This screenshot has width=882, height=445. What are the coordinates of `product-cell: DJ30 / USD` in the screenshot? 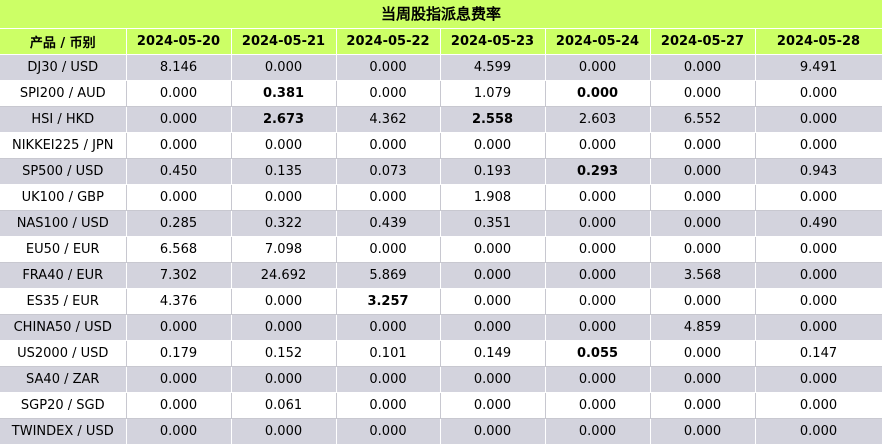 It's located at (63, 67).